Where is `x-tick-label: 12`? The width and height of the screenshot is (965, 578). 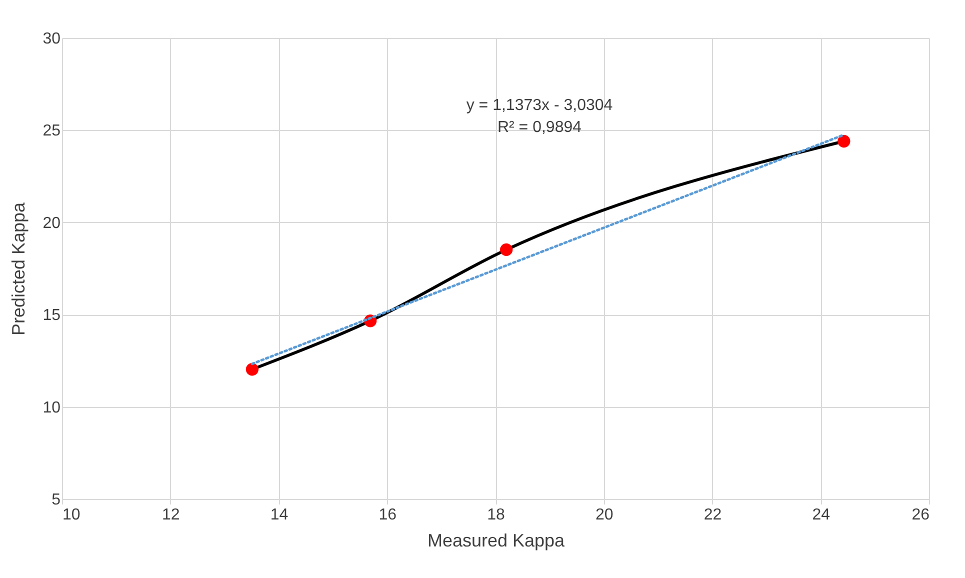 x-tick-label: 12 is located at coordinates (171, 515).